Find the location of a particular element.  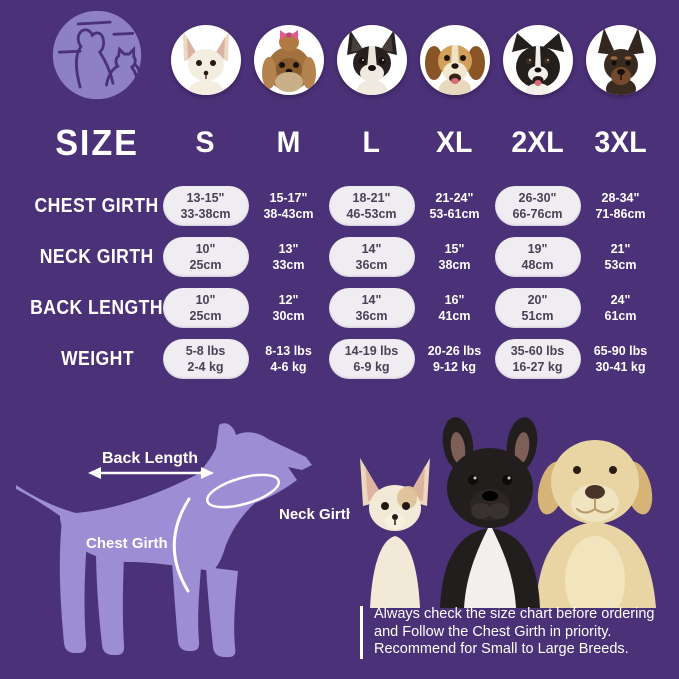

chest-girth-3xl: 28-34" 71-86cm is located at coordinates (620, 206).